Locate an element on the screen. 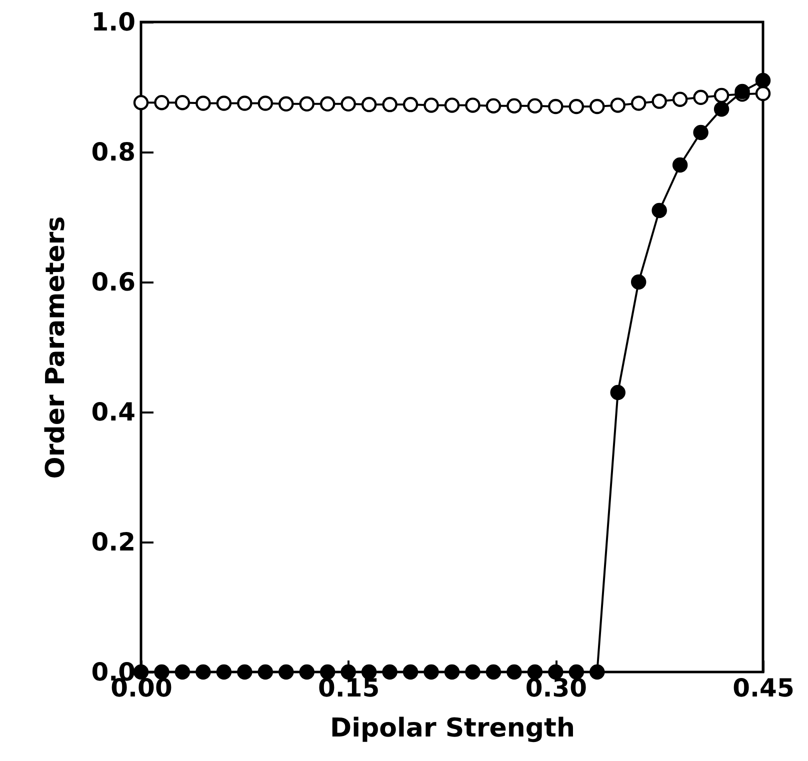  y-tick-label: 0.6 is located at coordinates (113, 282).